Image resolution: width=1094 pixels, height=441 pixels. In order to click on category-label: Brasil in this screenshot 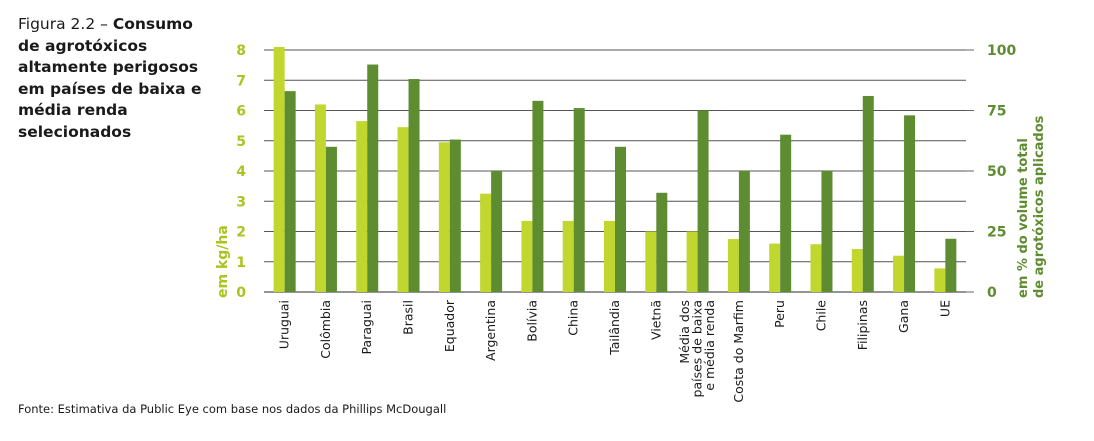, I will do `click(408, 317)`.